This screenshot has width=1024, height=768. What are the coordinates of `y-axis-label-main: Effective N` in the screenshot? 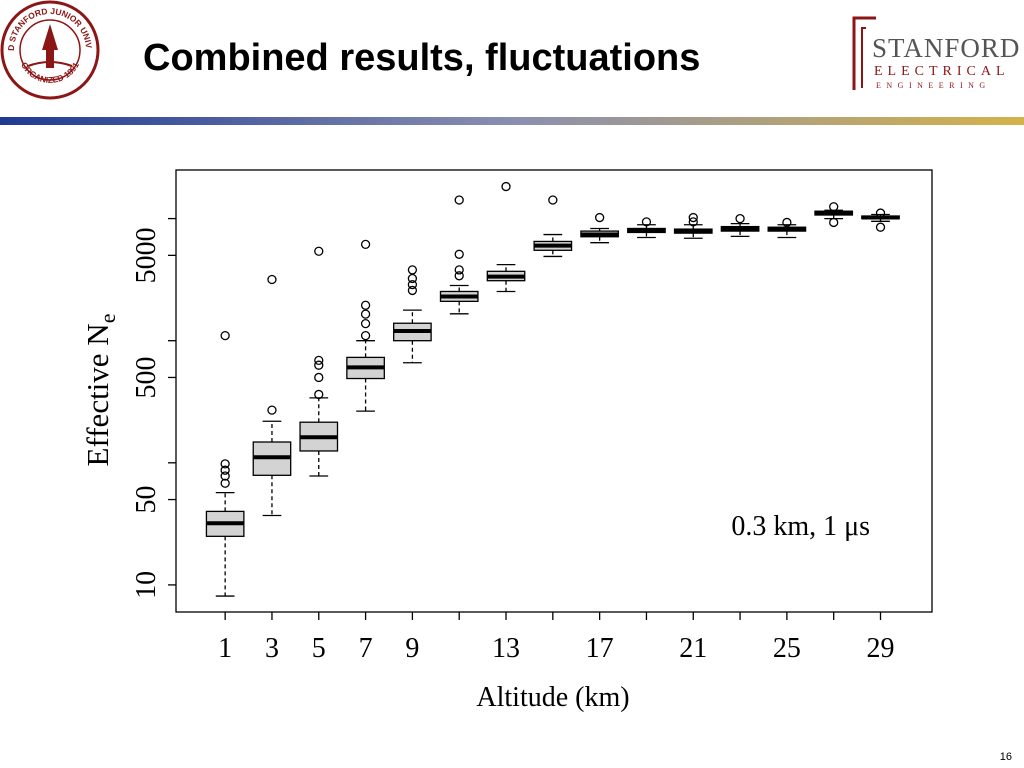 It's located at (97, 394).